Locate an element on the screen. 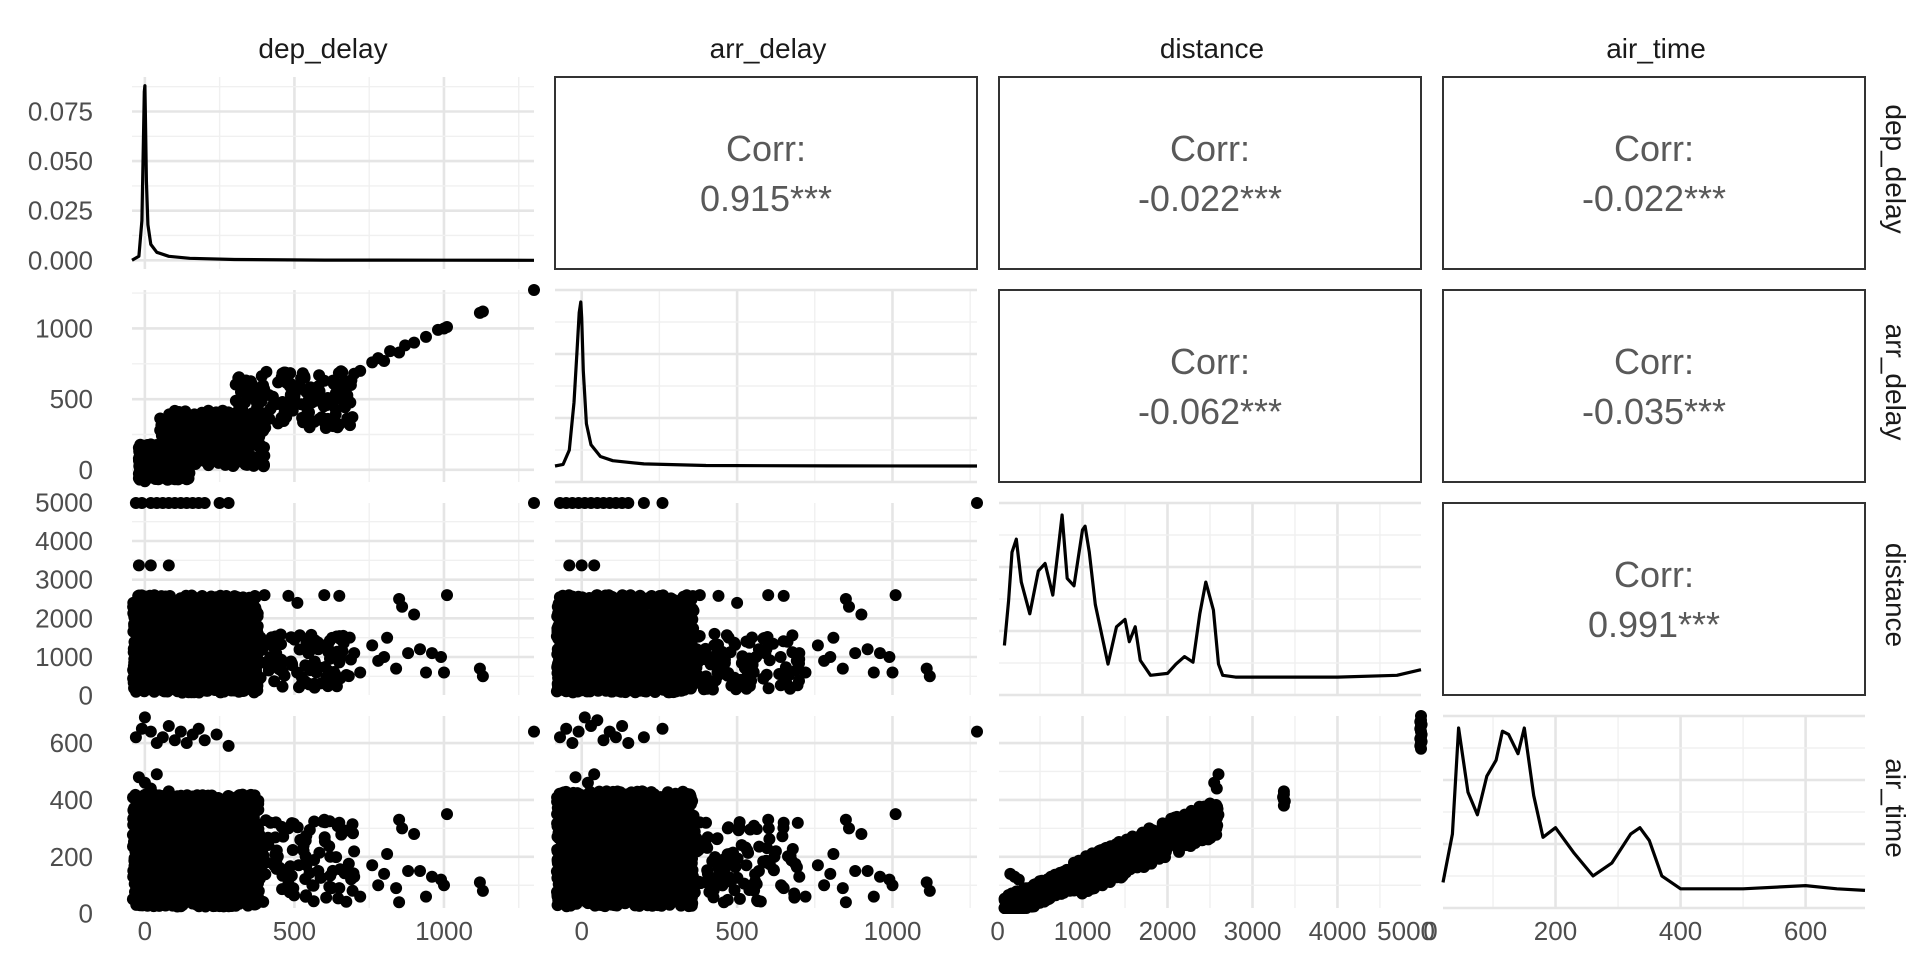 Image resolution: width=1920 pixels, height=960 pixels. density-curve-dep-delay is located at coordinates (333, 173).